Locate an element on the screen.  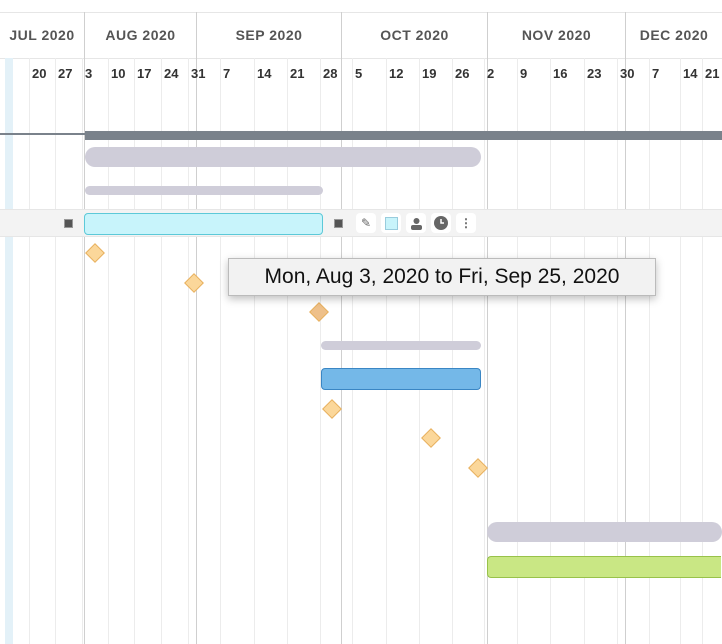
summary-bar is located at coordinates (403, 135).